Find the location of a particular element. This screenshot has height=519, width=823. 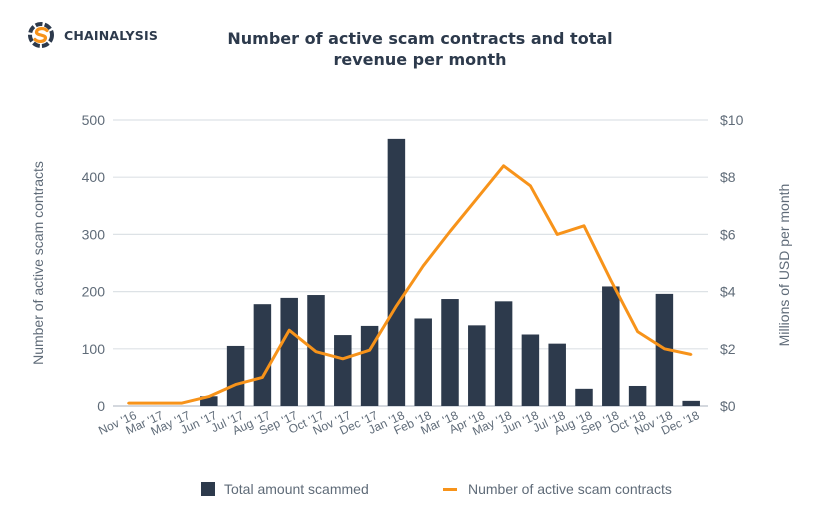

y-left-tick-label: 300 is located at coordinates (94, 234).